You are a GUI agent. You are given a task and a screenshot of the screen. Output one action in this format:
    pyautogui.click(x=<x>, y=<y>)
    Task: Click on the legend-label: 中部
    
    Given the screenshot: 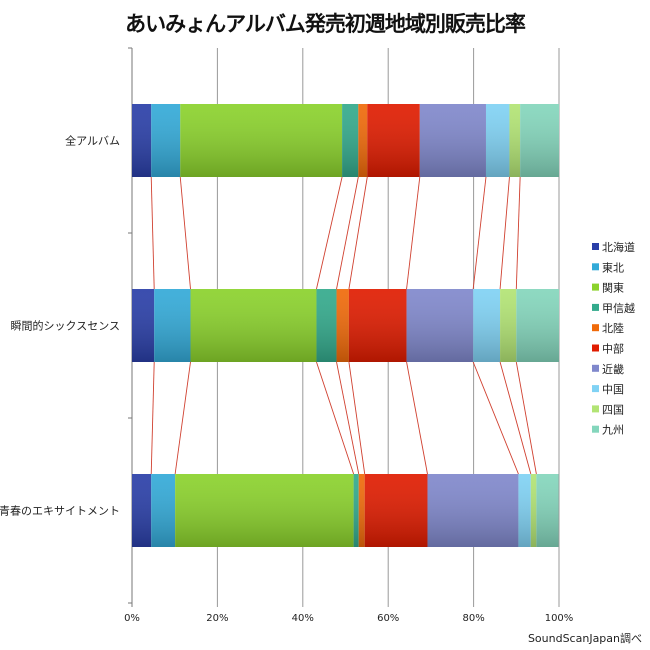 What is the action you would take?
    pyautogui.click(x=613, y=349)
    